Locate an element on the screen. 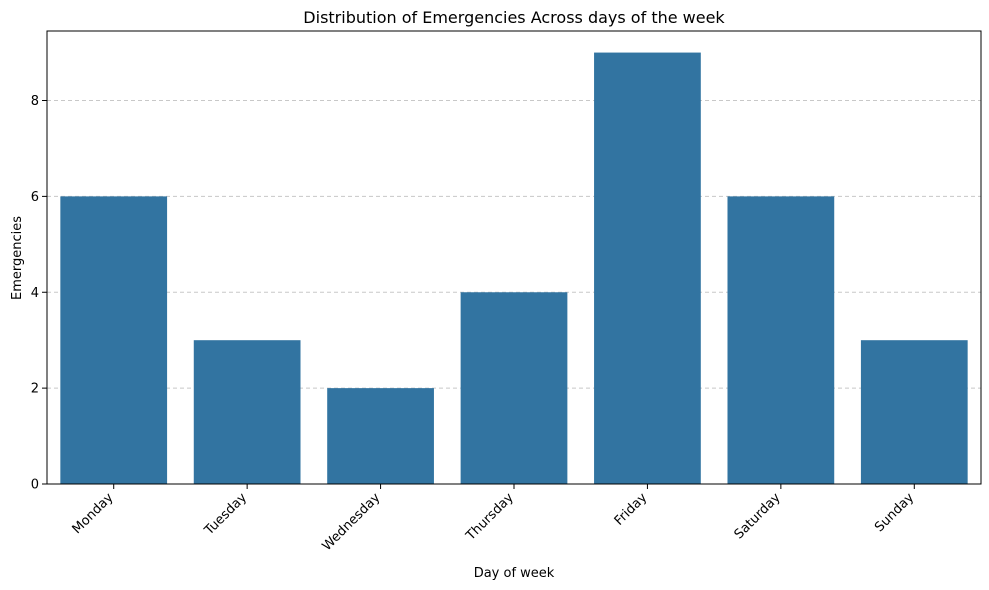 The image size is (989, 590). bar-tuesday is located at coordinates (247, 412).